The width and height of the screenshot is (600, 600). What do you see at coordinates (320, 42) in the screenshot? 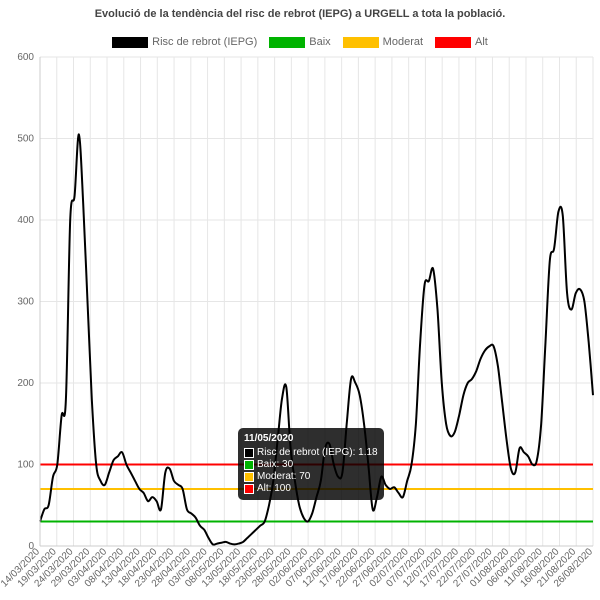
I see `legend-label: Baix` at bounding box center [320, 42].